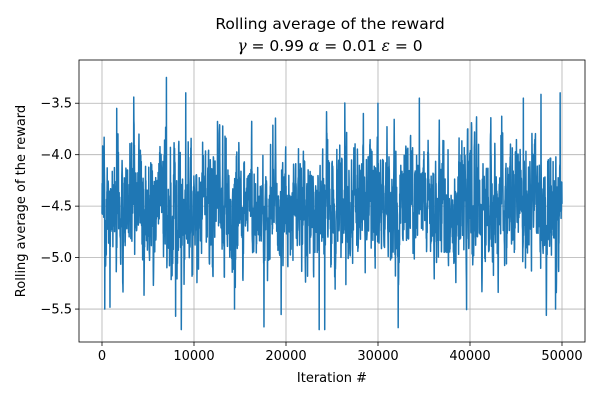 The width and height of the screenshot is (600, 400). What do you see at coordinates (278, 46) in the screenshot?
I see `gamma-value: = 0.99` at bounding box center [278, 46].